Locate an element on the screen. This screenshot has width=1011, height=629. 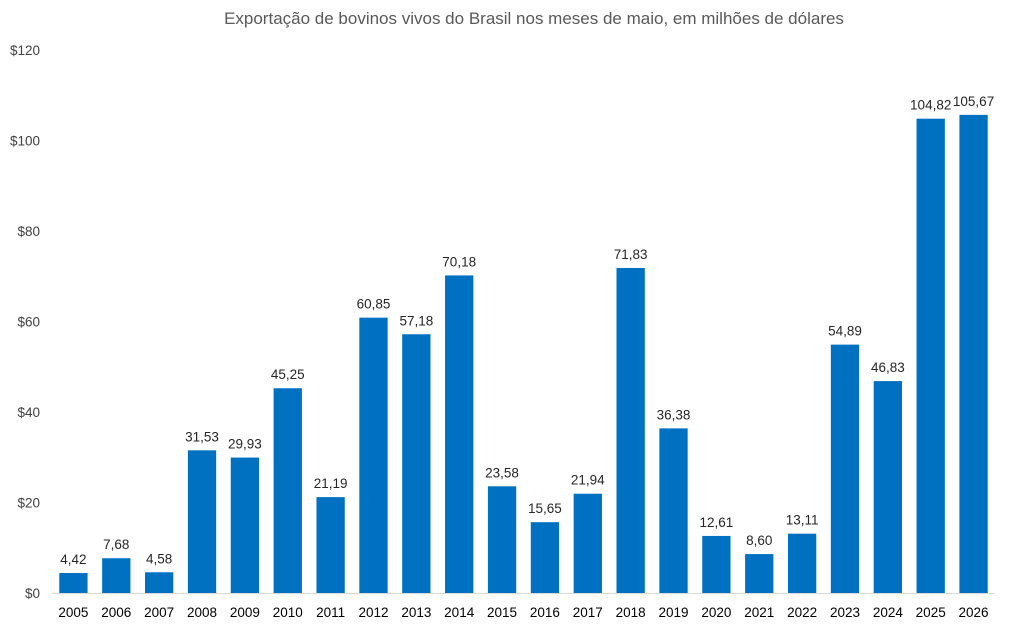
bar-2016 is located at coordinates (545, 557).